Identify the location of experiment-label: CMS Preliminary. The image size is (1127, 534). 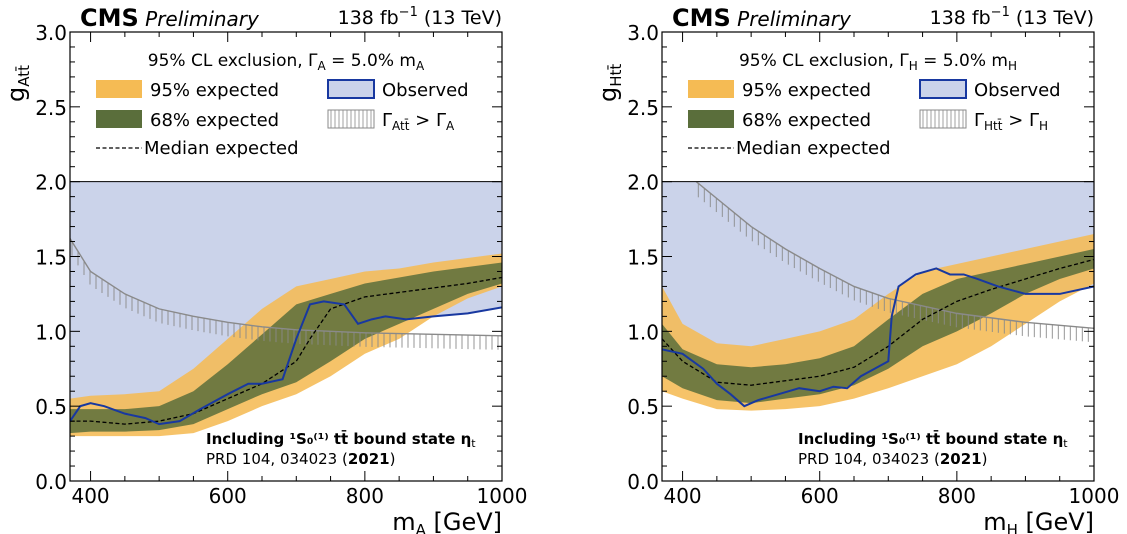
(170, 18).